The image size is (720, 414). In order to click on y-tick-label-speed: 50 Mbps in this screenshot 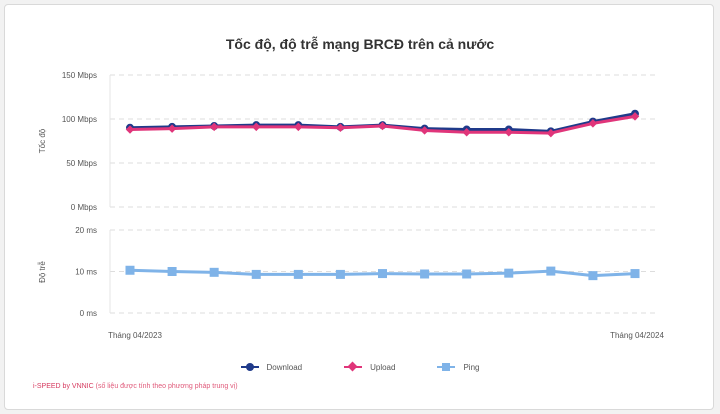, I will do `click(81, 163)`.